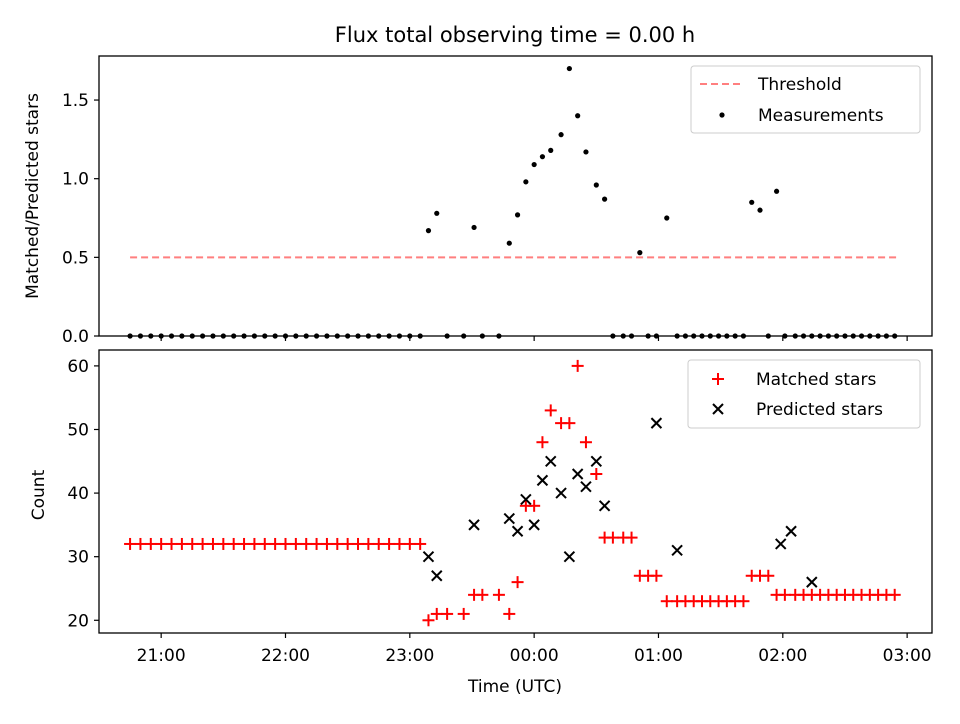  I want to click on bottom-y-tick-label: 20, so click(78, 621).